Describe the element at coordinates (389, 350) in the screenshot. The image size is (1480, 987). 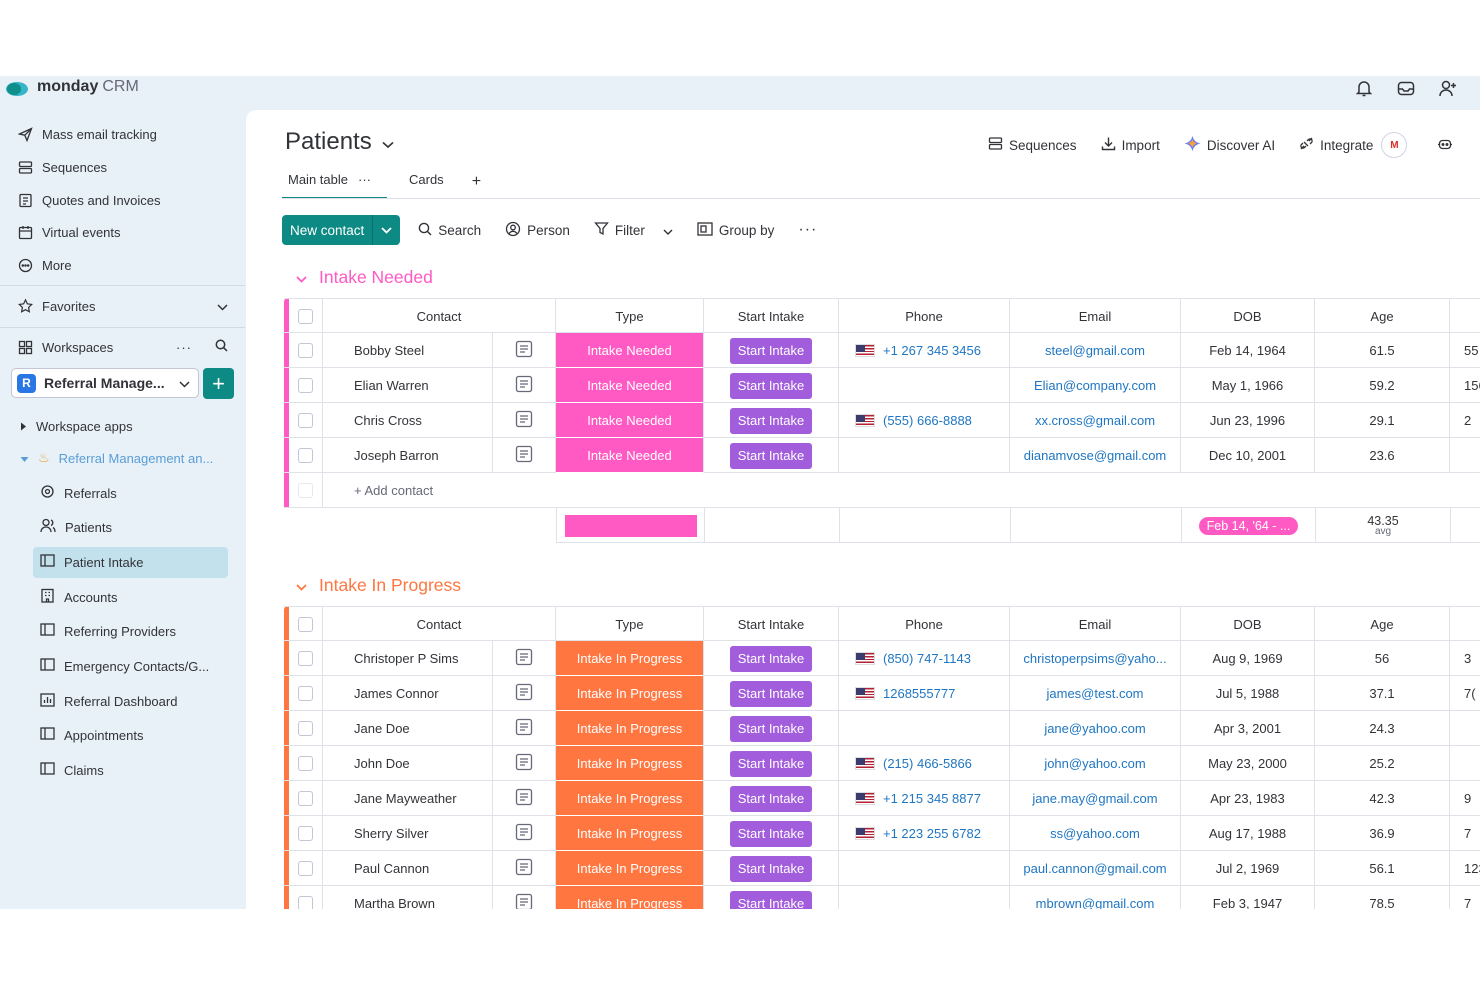
I see `contact-name: Bobby Steel` at that location.